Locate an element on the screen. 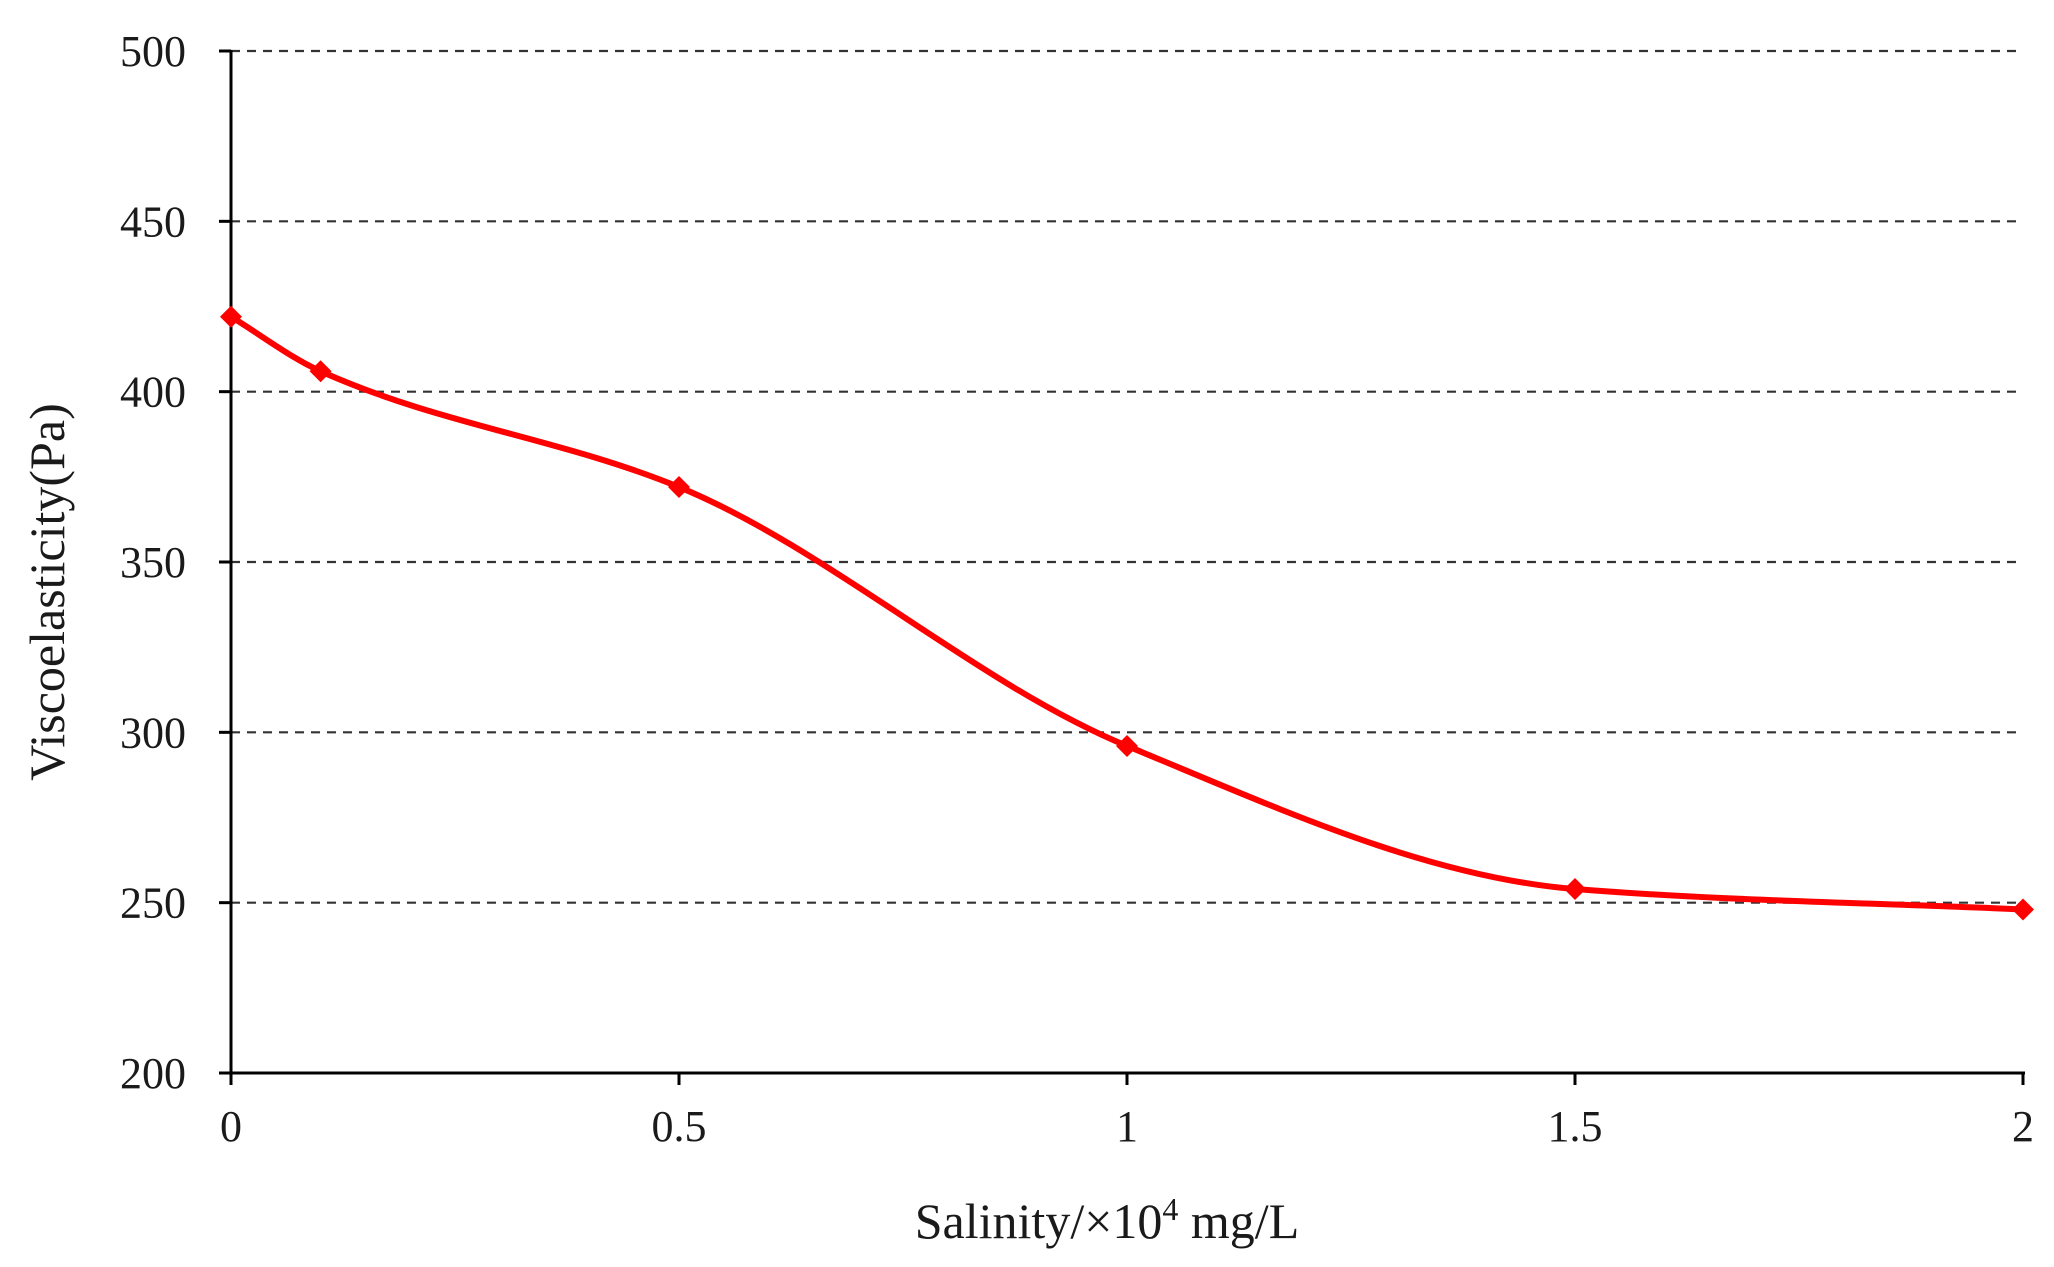  x-tick-label-2: 2 is located at coordinates (2023, 1126).